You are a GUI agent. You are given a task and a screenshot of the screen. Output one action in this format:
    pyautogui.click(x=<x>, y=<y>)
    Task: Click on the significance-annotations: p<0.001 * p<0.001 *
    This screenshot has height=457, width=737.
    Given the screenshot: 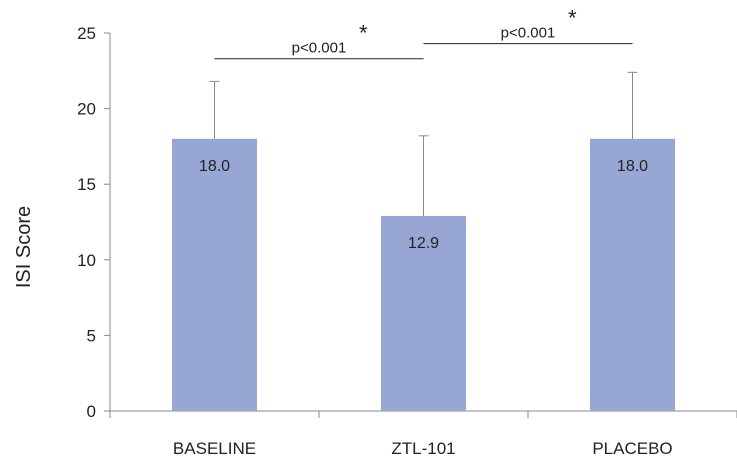 What is the action you would take?
    pyautogui.click(x=423, y=33)
    